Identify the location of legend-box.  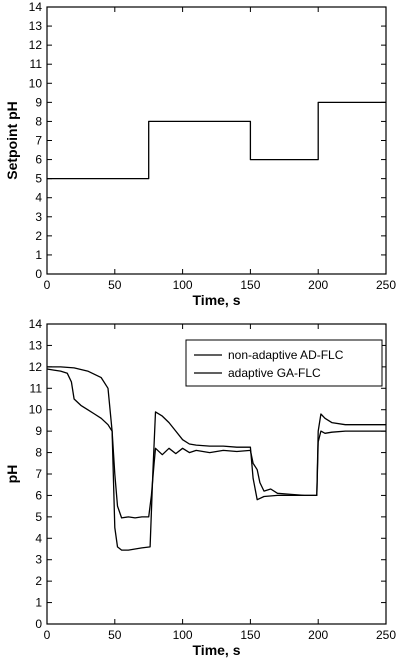
(284, 363).